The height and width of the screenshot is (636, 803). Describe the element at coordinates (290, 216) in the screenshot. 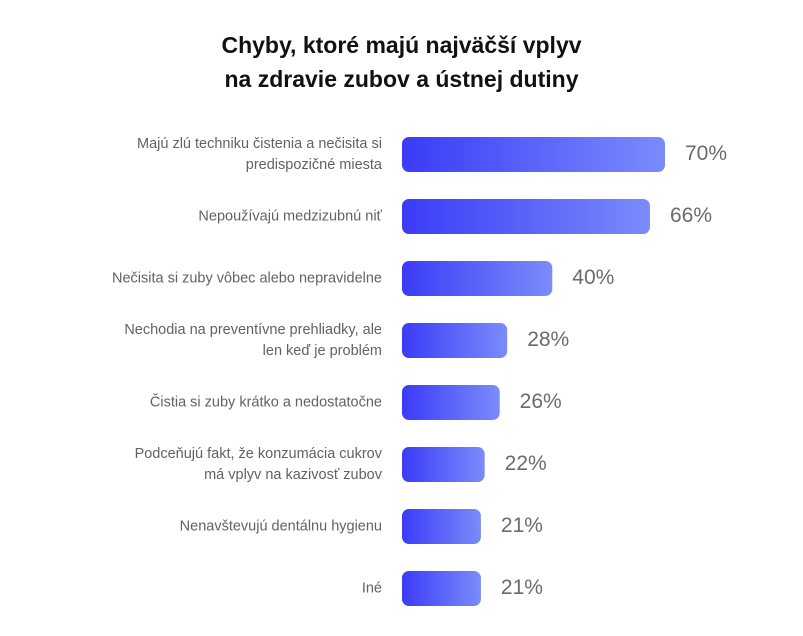

I see `category-label-2: Nepoužívajú medzizubnú niť` at that location.